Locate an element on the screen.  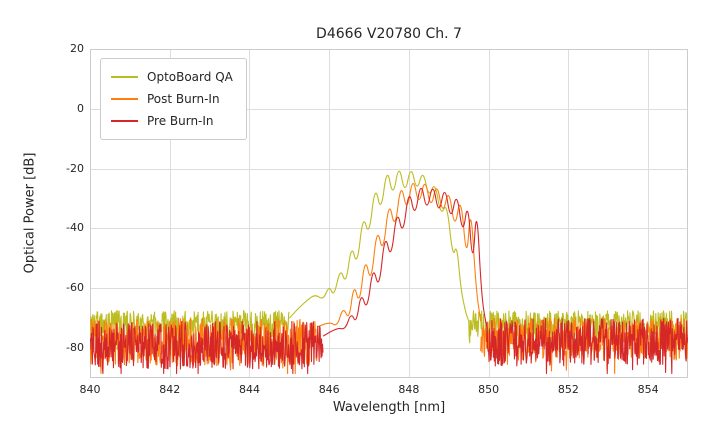
legend-item-label: Post Burn-In is located at coordinates (183, 99).